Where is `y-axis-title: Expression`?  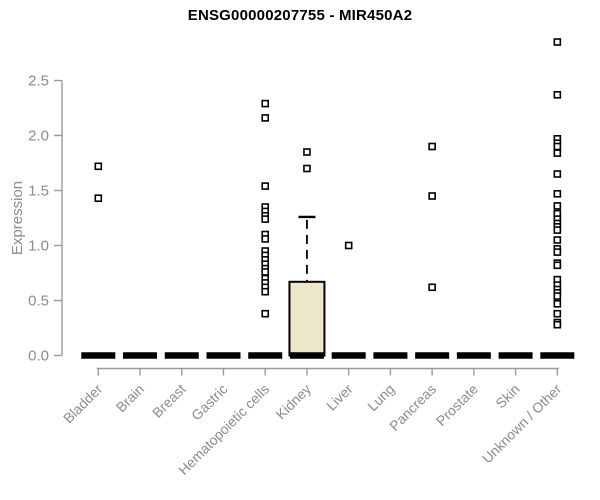
y-axis-title: Expression is located at coordinates (17, 218).